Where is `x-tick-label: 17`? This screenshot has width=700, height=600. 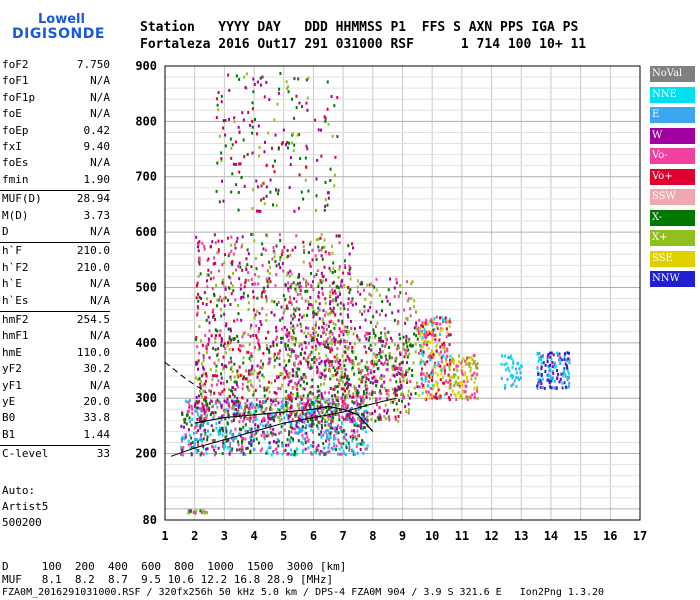
x-tick-label: 17 is located at coordinates (640, 536).